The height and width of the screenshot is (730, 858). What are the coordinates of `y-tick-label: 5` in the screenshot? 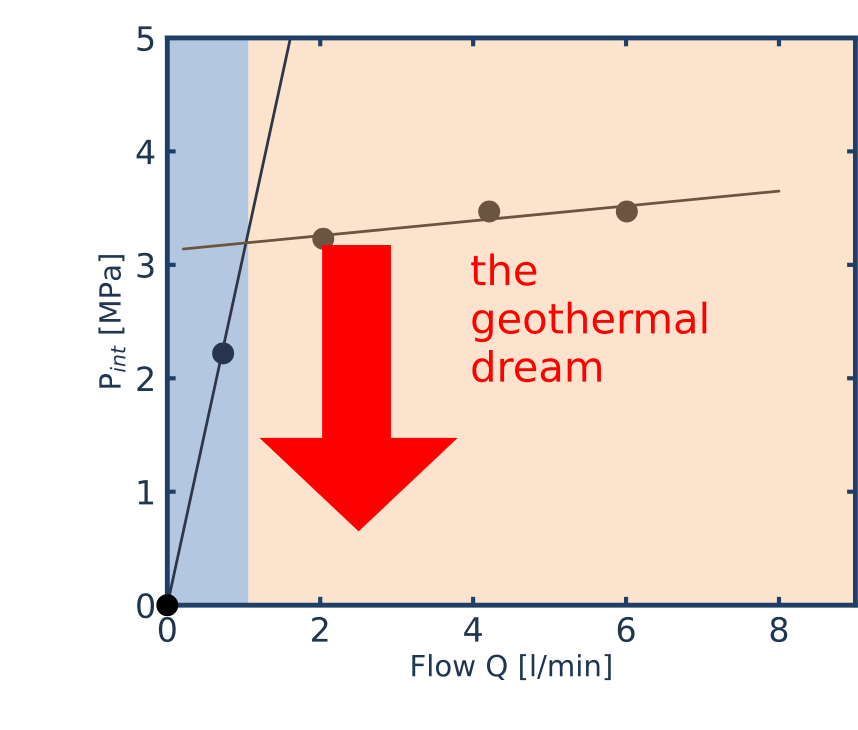 It's located at (146, 39).